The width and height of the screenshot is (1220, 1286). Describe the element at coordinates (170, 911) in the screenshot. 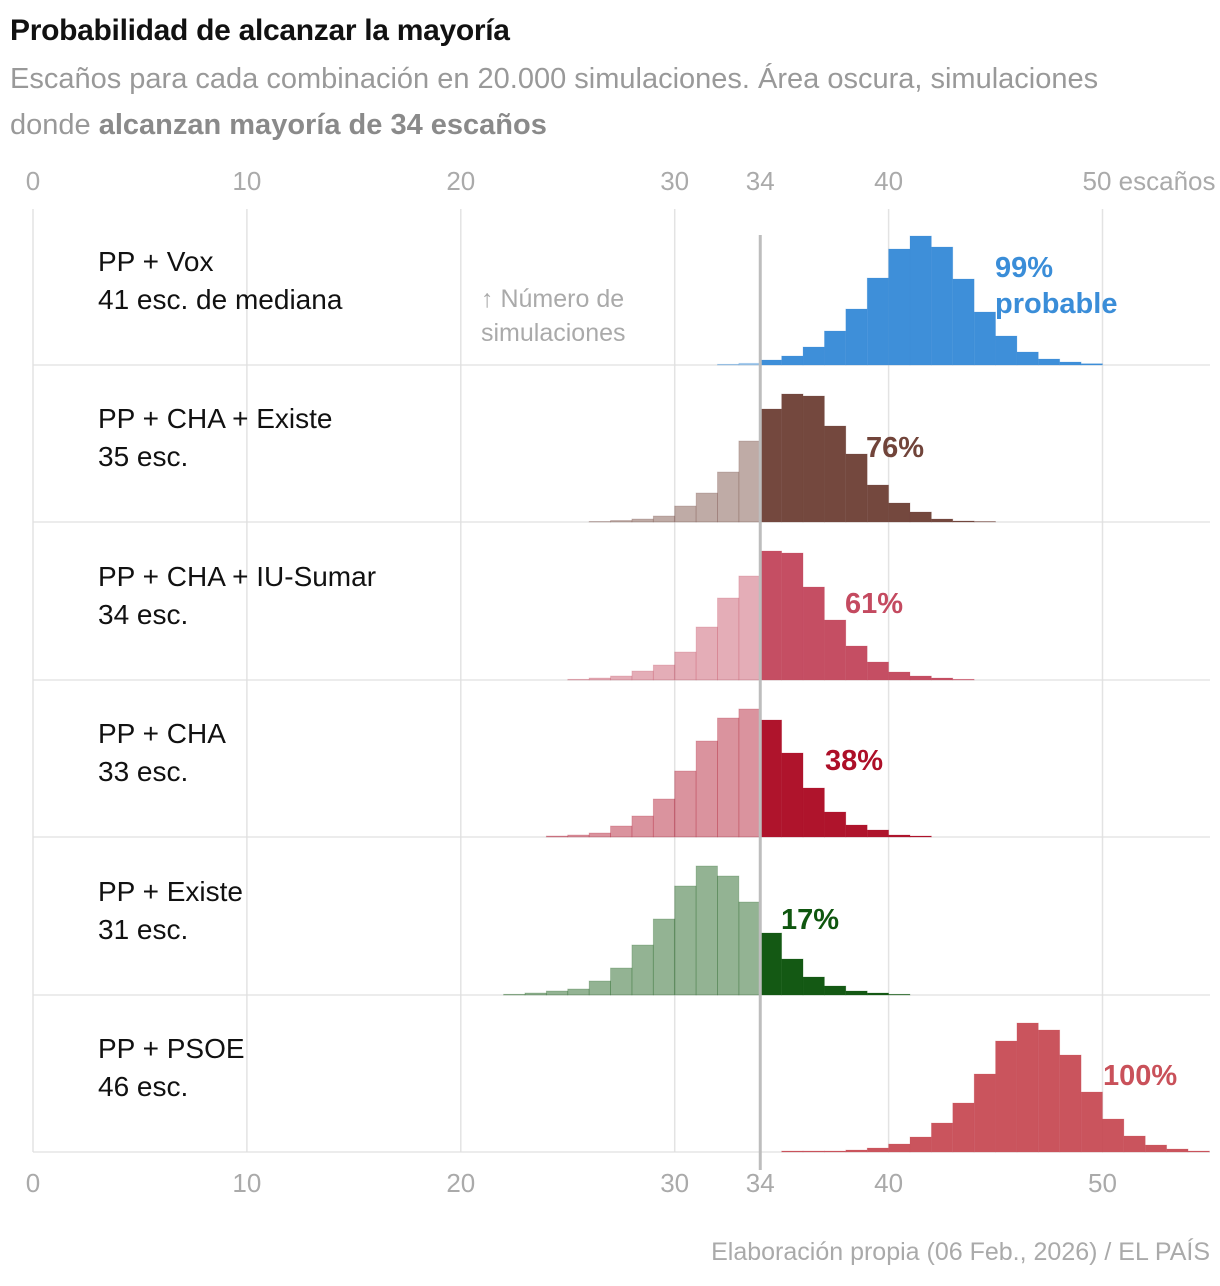

I see `row-label: PP + Existe 31 esc.` at that location.